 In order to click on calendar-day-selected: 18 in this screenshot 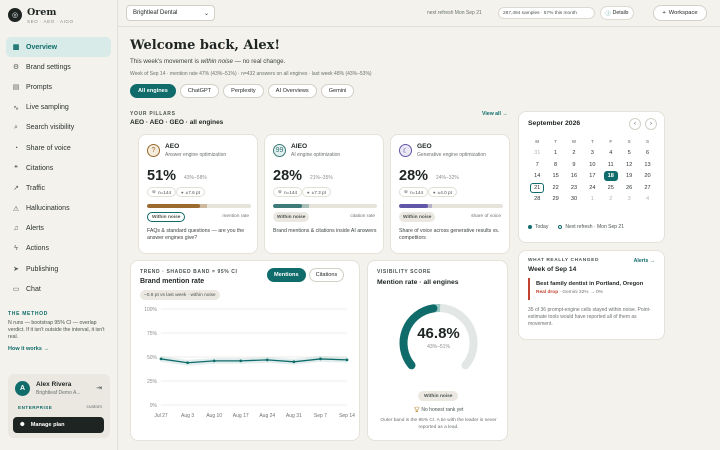, I will do `click(611, 177)`.